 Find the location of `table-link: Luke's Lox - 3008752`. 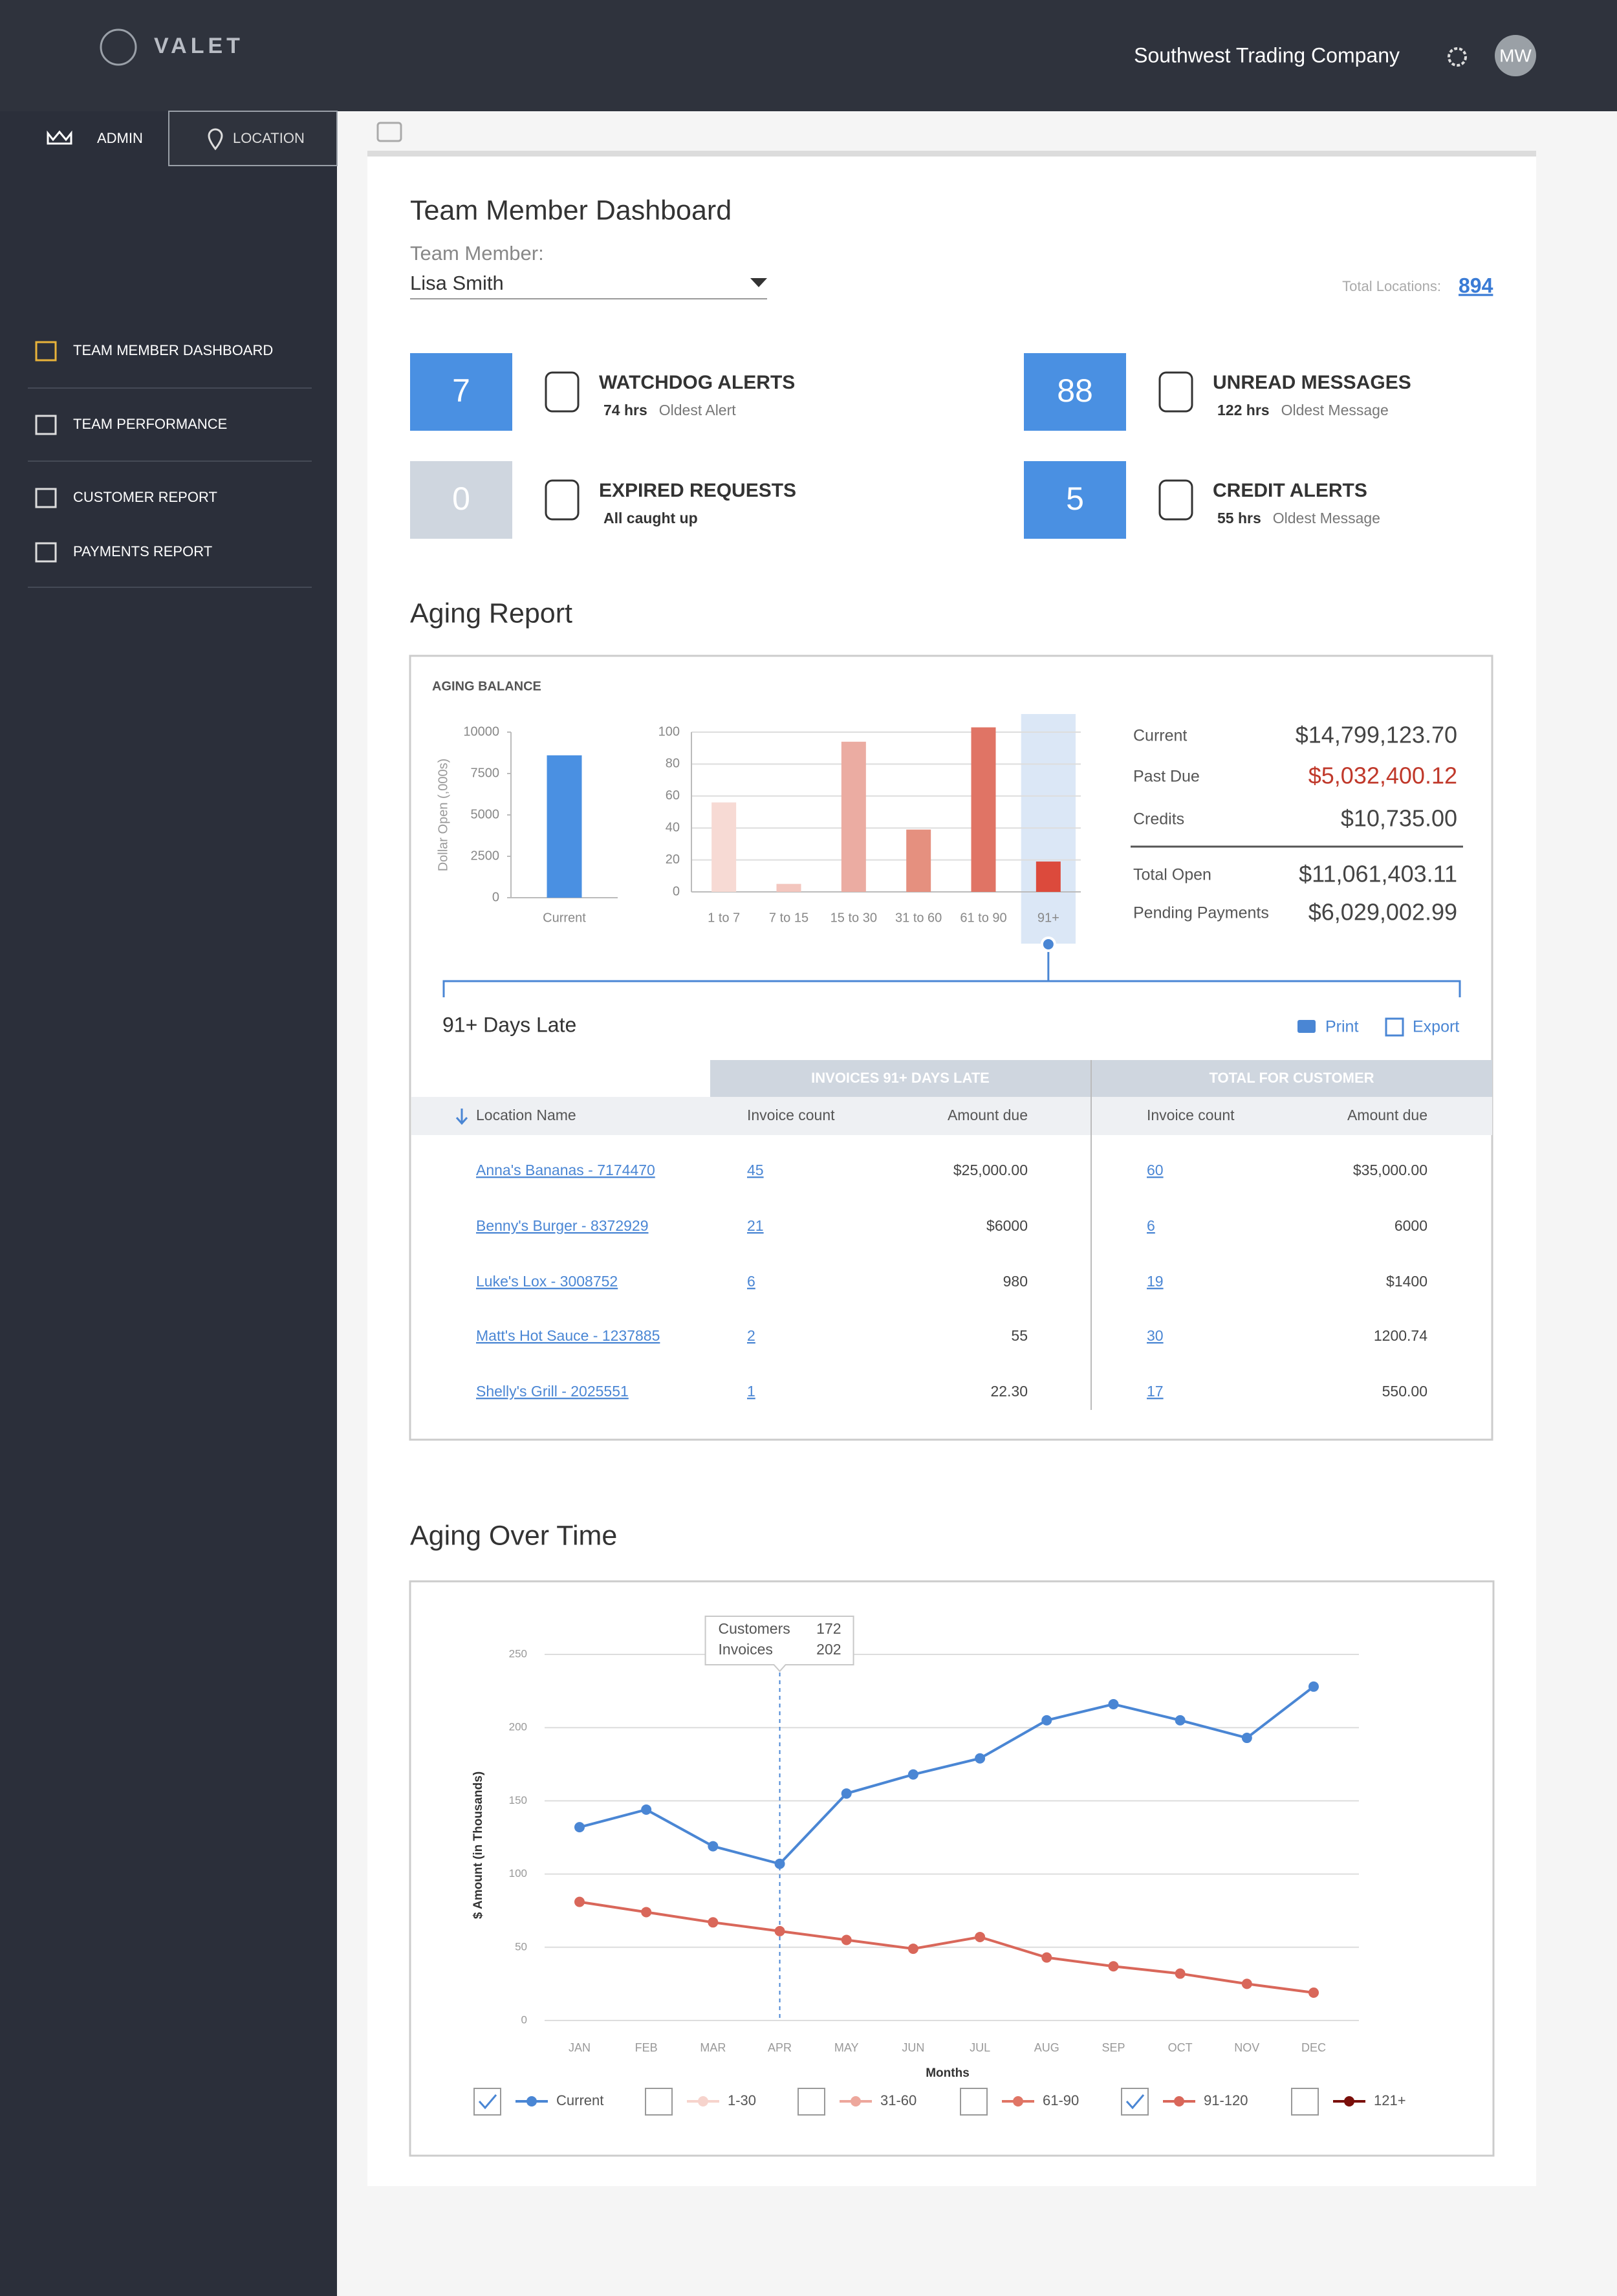

table-link: Luke's Lox - 3008752 is located at coordinates (547, 1281).